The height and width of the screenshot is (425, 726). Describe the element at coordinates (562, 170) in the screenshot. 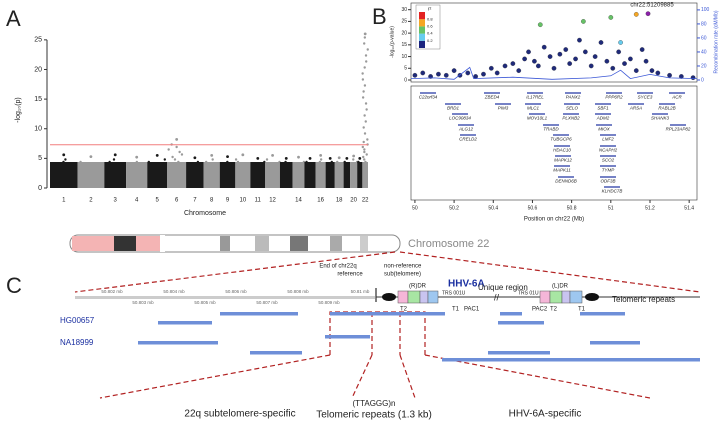

I see `gene-label: MAPK11` at that location.